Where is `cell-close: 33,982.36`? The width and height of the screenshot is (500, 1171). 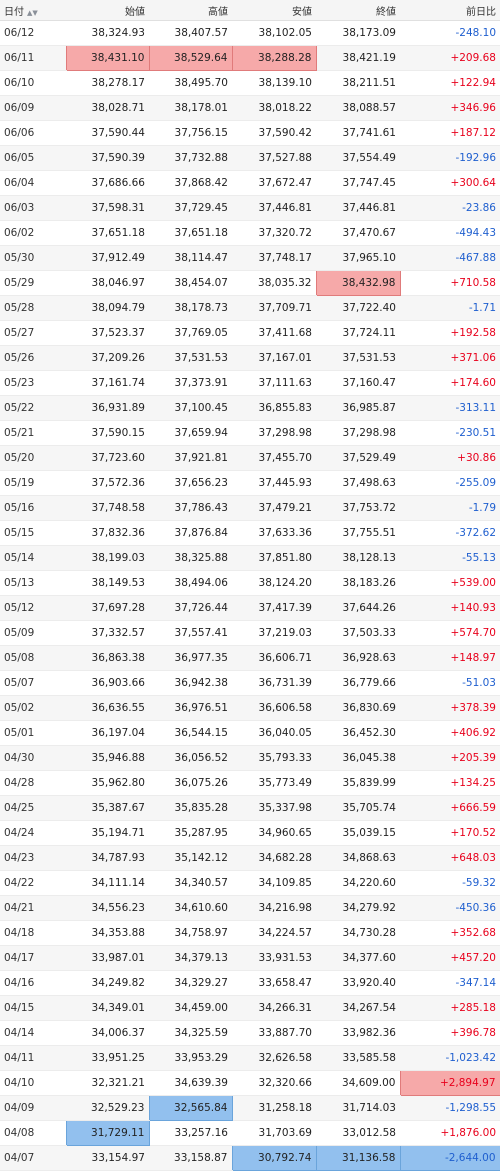 cell-close: 33,982.36 is located at coordinates (358, 1033).